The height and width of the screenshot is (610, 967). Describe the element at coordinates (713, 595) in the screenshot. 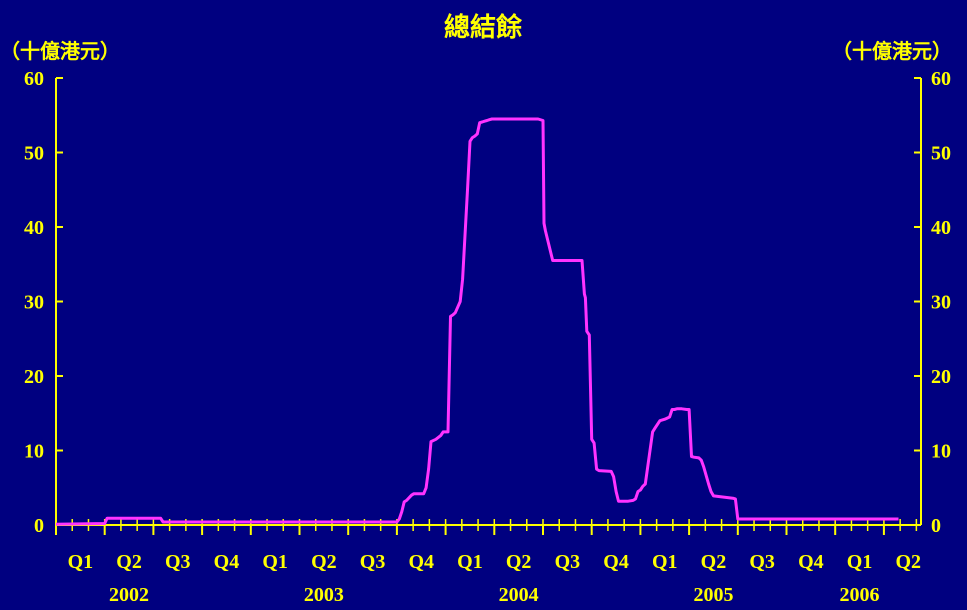

I see `year-label: 2005` at that location.